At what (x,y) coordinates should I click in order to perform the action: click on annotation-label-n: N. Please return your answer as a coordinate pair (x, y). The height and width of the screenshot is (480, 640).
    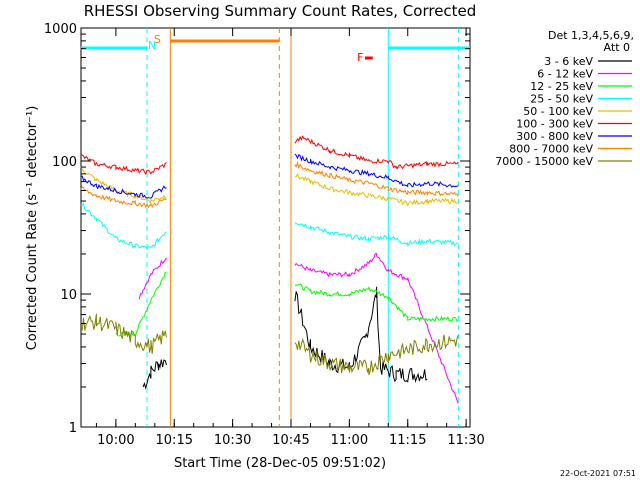
    Looking at the image, I should click on (152, 45).